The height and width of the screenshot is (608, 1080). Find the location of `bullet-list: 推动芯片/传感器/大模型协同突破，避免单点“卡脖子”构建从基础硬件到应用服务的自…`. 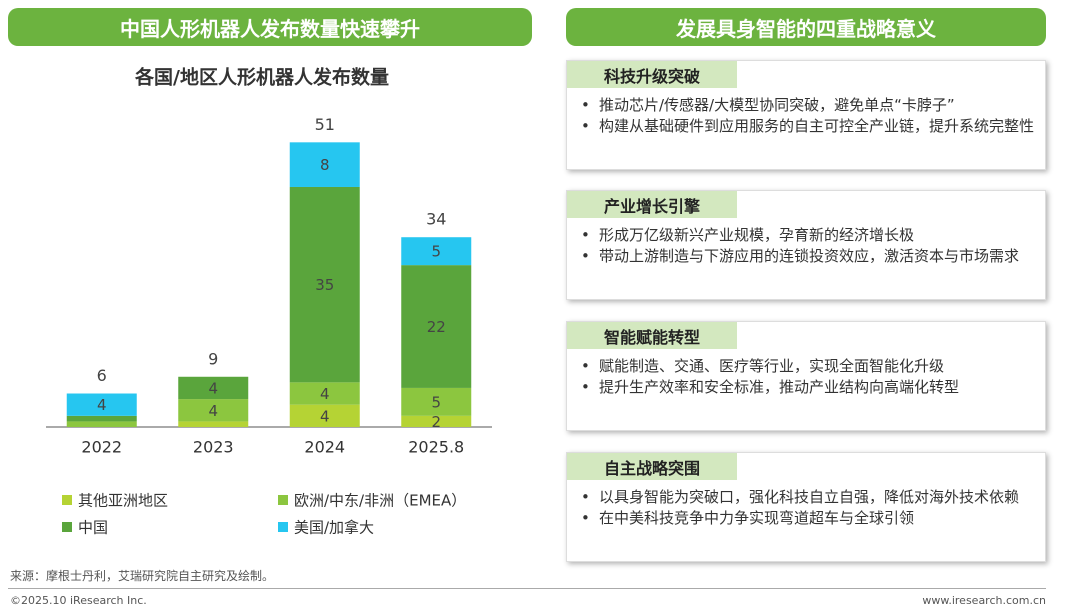

bullet-list: 推动芯片/传感器/大模型协同突破，避免单点“卡脖子”构建从基础硬件到应用服务的自… is located at coordinates (807, 116).